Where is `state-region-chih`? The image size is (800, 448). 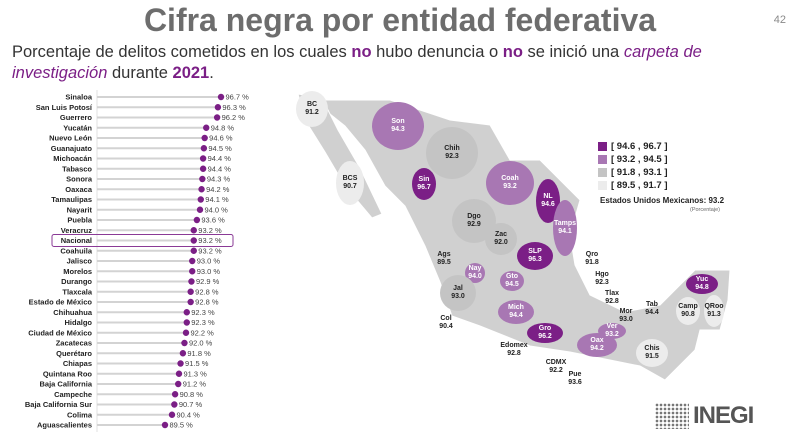
state-region-chih is located at coordinates (452, 153).